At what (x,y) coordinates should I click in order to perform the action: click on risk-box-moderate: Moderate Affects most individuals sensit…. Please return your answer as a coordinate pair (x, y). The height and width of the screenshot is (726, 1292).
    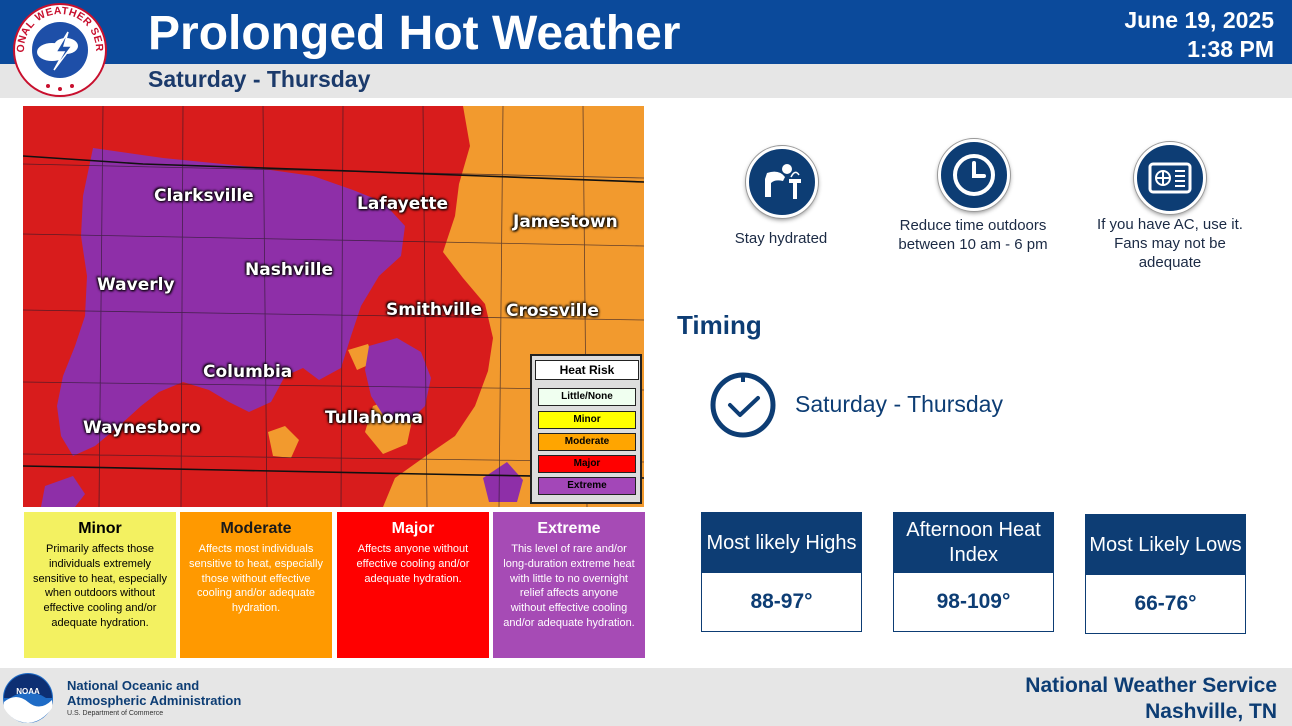
    Looking at the image, I should click on (256, 585).